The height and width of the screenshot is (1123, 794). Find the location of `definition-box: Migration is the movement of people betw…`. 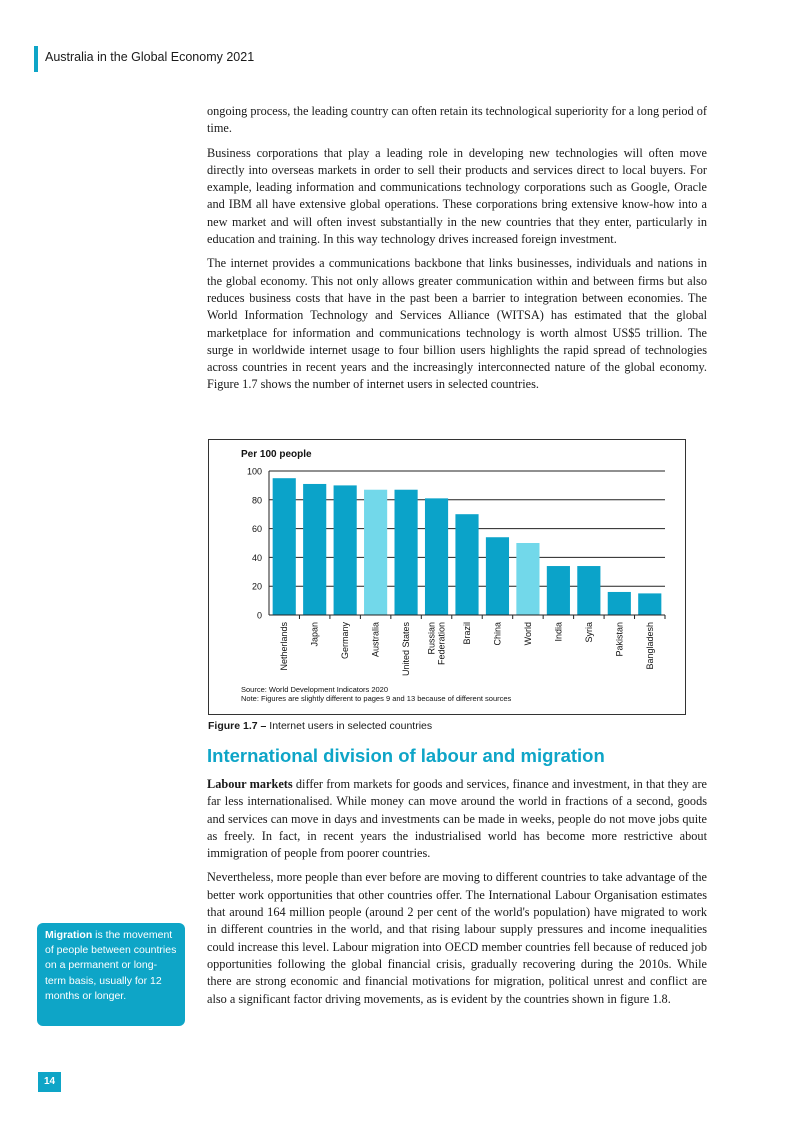

definition-box: Migration is the movement of people betw… is located at coordinates (111, 974).